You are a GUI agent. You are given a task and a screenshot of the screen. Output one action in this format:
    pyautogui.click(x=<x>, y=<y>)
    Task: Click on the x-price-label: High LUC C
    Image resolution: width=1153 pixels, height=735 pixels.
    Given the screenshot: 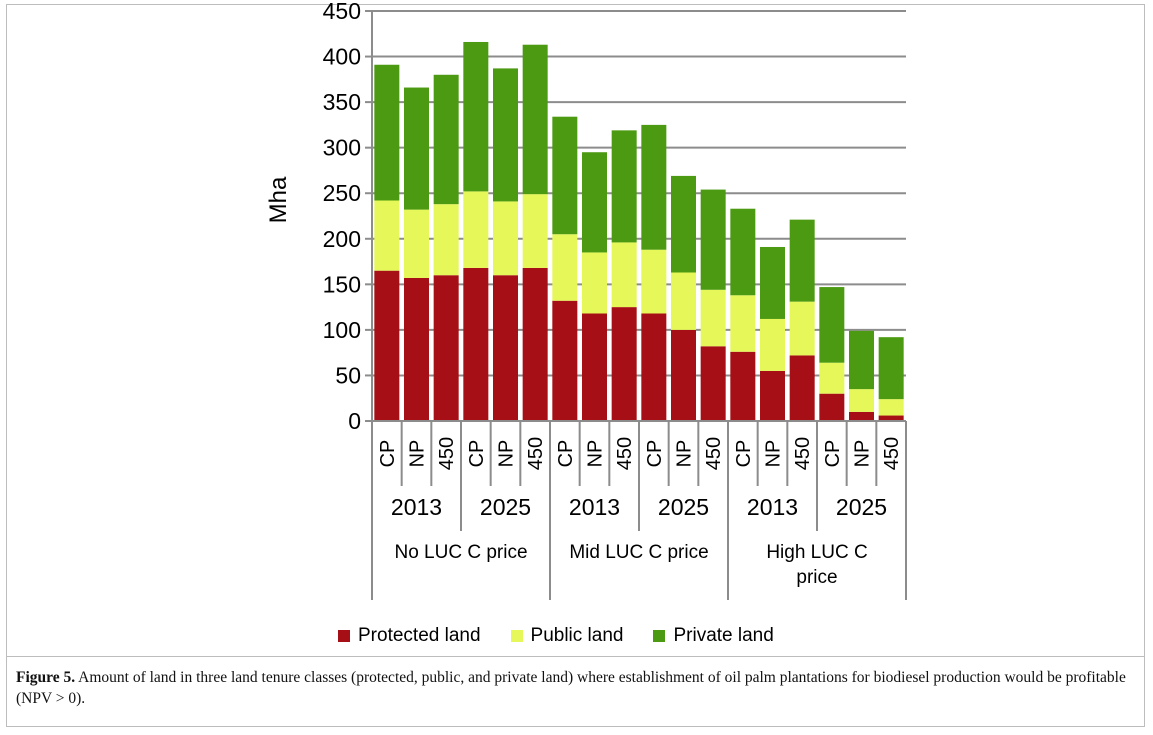 What is the action you would take?
    pyautogui.click(x=816, y=552)
    